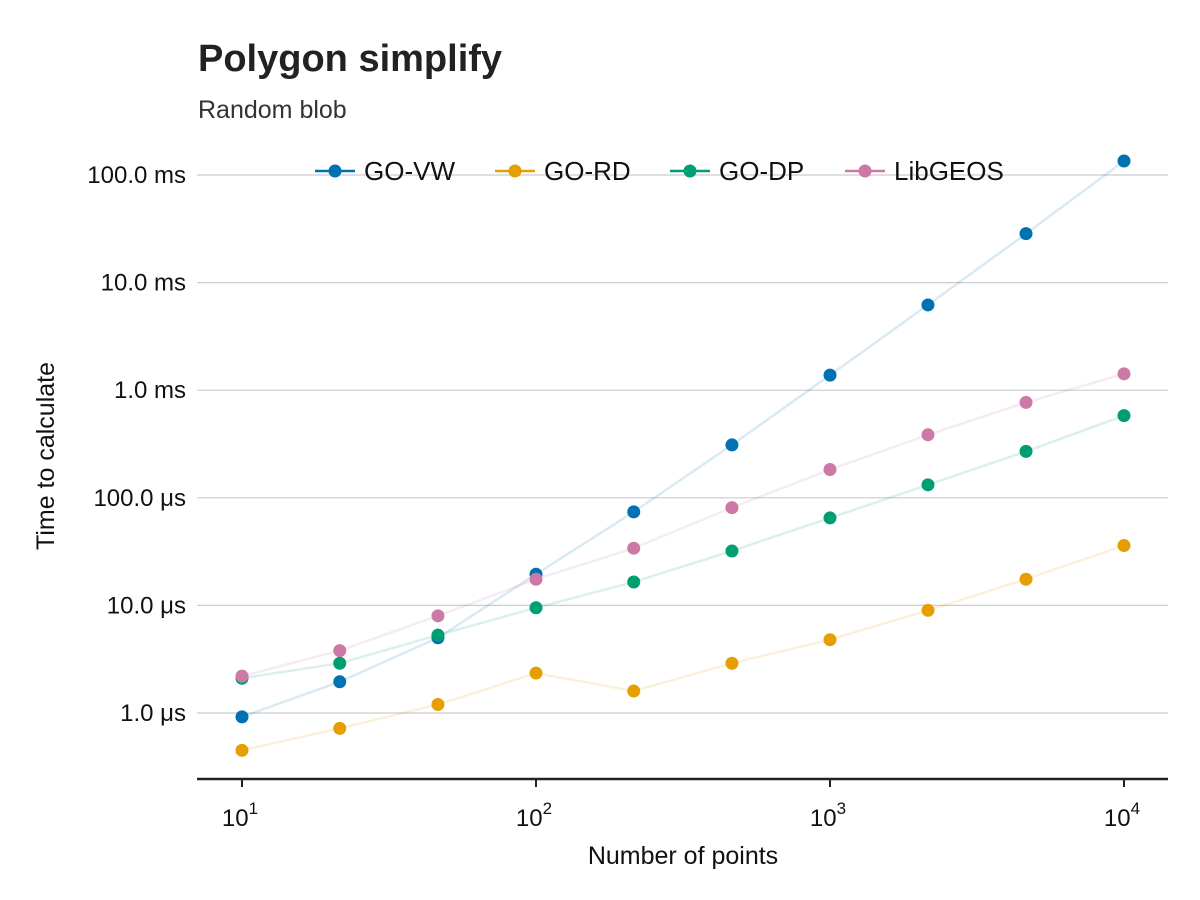 This screenshot has width=1200, height=900. I want to click on y-tick-label: 100.0 μs, so click(139, 498).